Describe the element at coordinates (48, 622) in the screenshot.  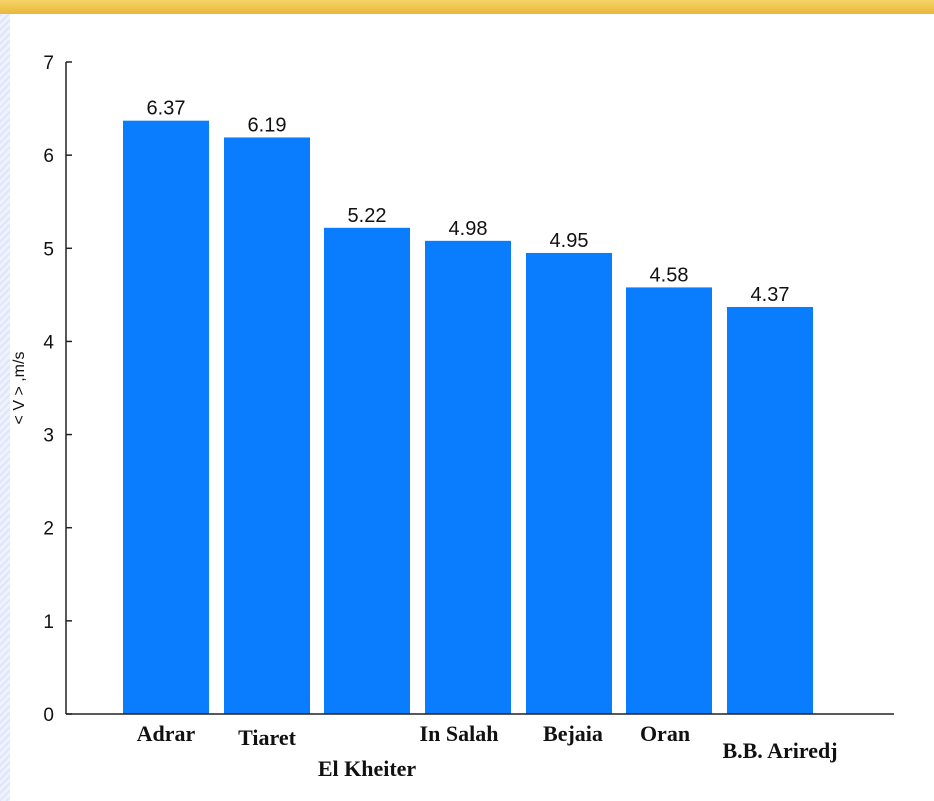
I see `y-tick-label: 1` at that location.